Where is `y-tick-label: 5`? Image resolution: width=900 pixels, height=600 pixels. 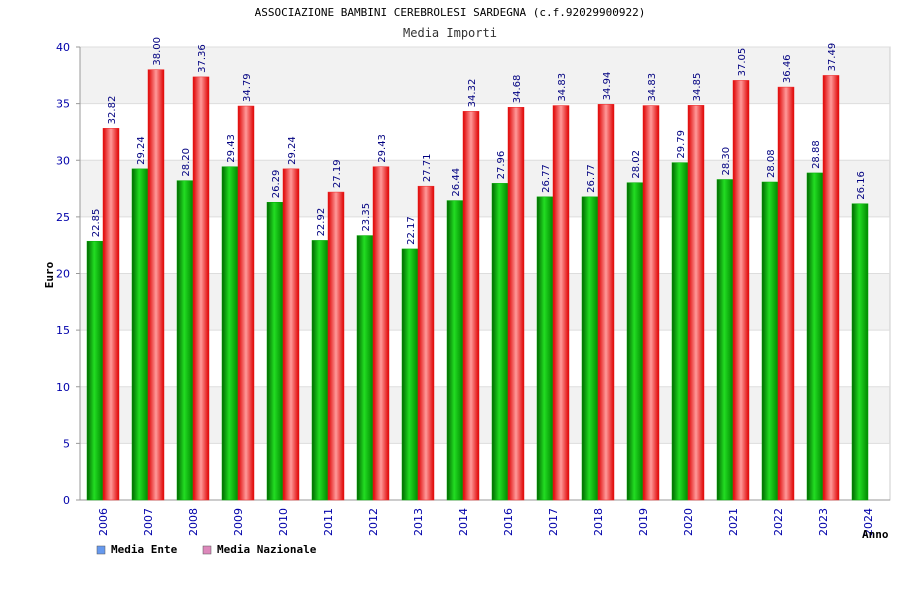
y-tick-label: 5 is located at coordinates (66, 443).